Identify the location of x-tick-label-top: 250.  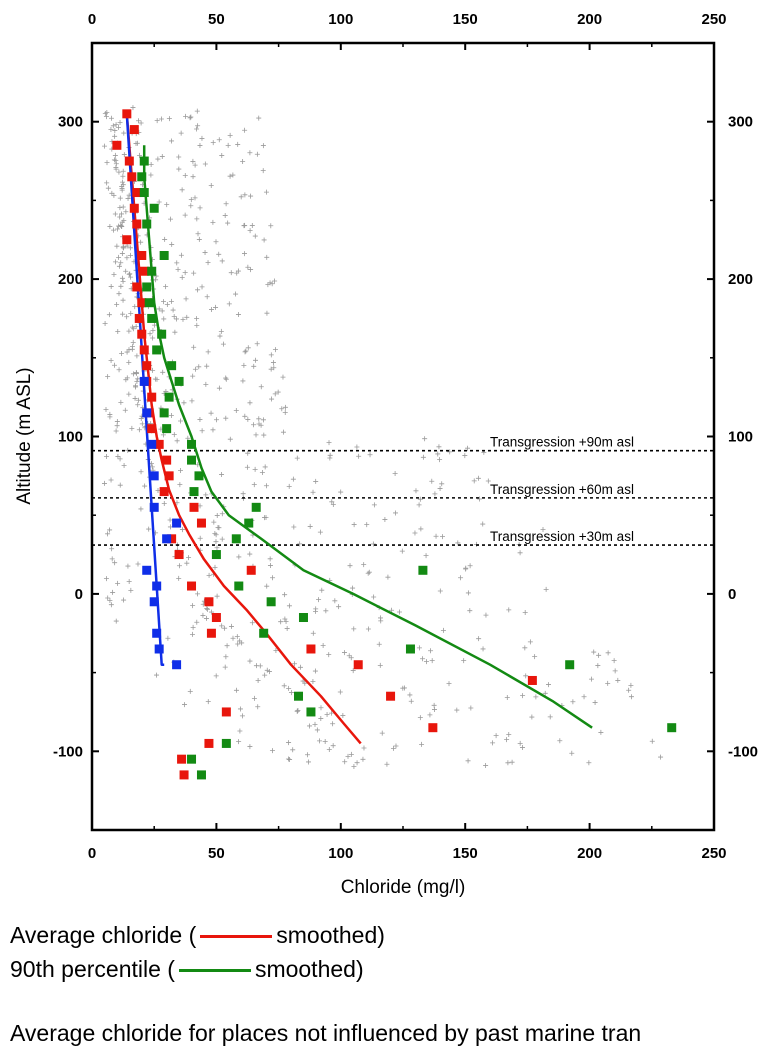
(713, 19).